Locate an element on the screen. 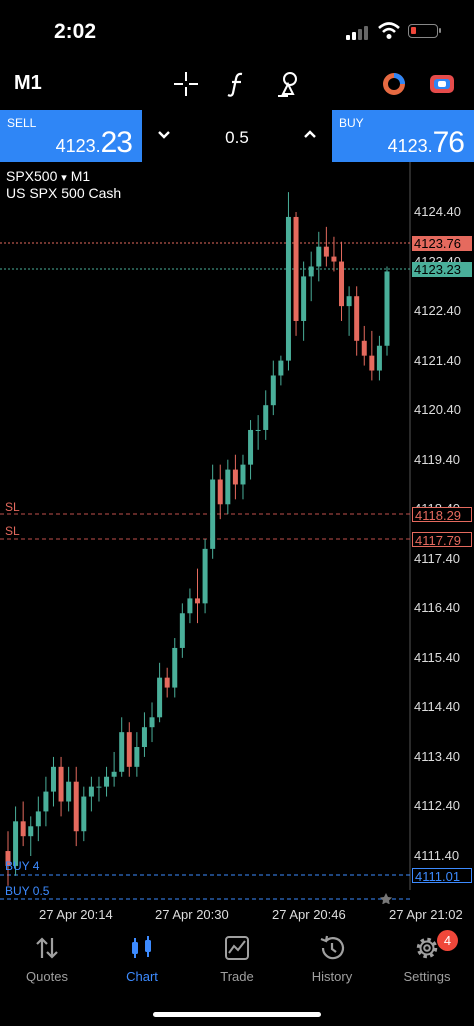 This screenshot has height=1026, width=474. sell-label: SELL is located at coordinates (22, 123).